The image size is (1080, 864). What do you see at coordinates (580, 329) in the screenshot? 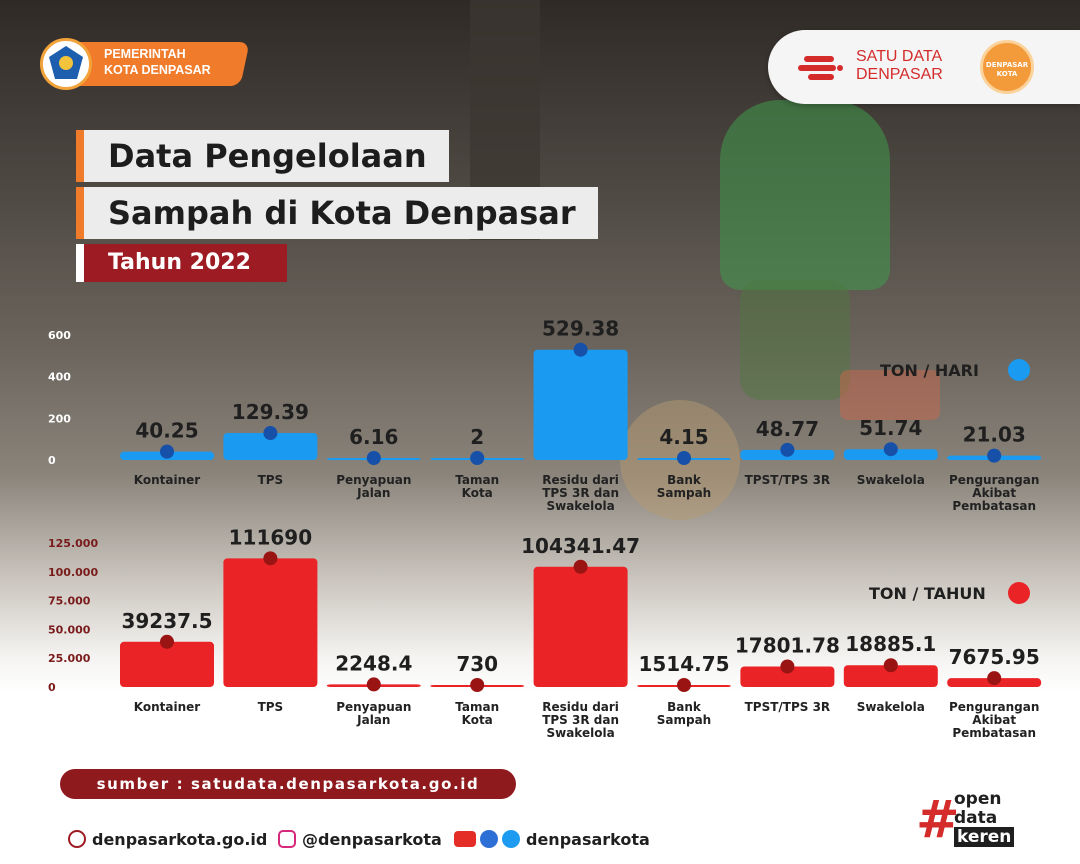
I see `value-label: 529.38` at bounding box center [580, 329].